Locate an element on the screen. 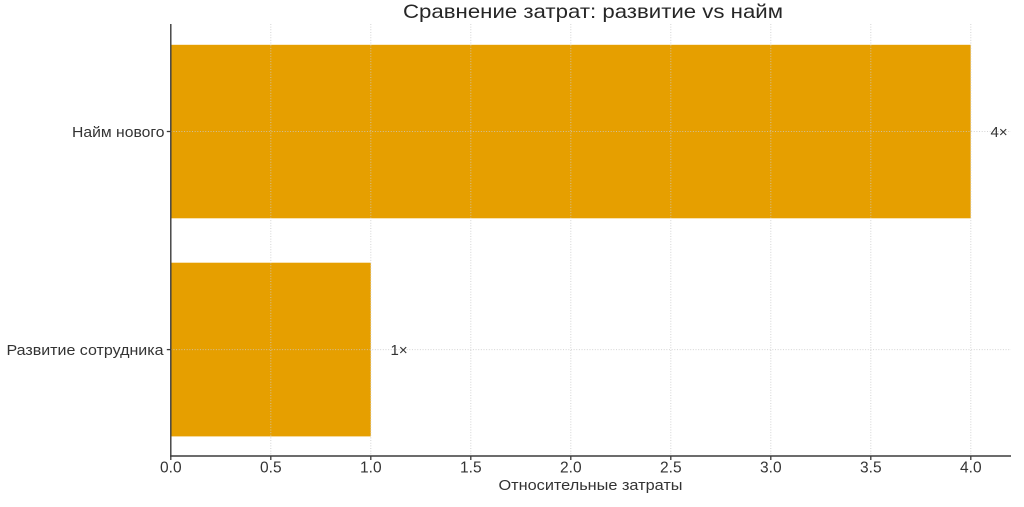 The width and height of the screenshot is (1024, 507). svg-text: Найм нового is located at coordinates (118, 132).